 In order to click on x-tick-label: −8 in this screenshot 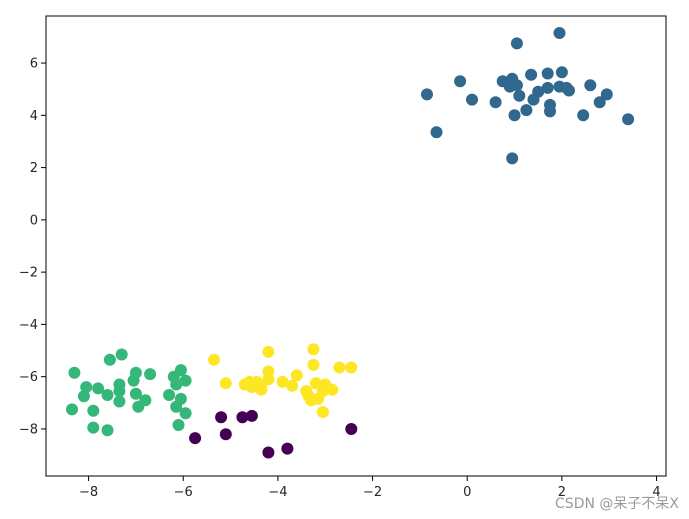, I will do `click(88, 492)`.